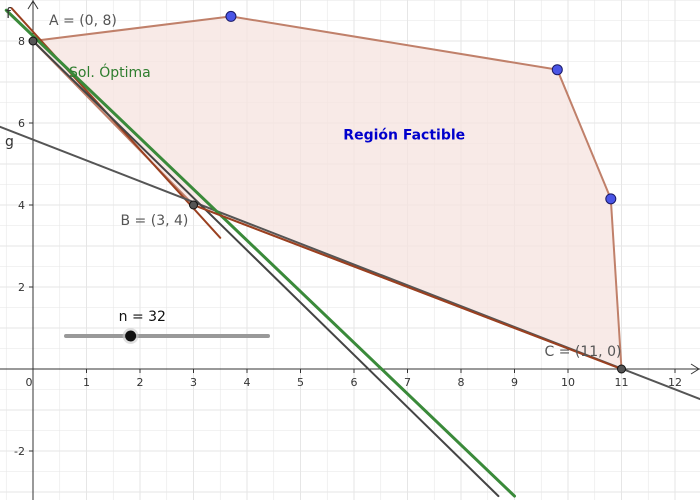 This screenshot has width=700, height=500. I want to click on y-tick-label: 4, so click(21, 205).